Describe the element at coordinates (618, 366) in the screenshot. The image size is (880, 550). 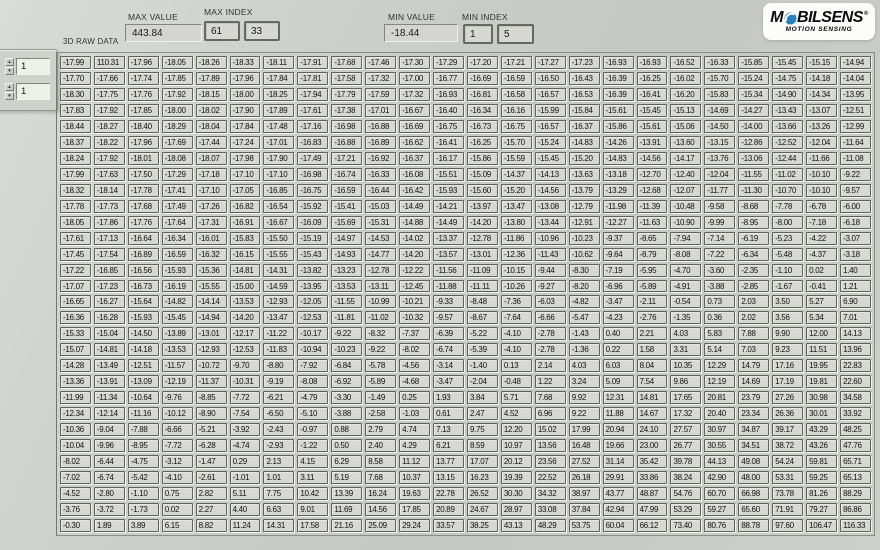
I see `table-cell: 6.03` at that location.